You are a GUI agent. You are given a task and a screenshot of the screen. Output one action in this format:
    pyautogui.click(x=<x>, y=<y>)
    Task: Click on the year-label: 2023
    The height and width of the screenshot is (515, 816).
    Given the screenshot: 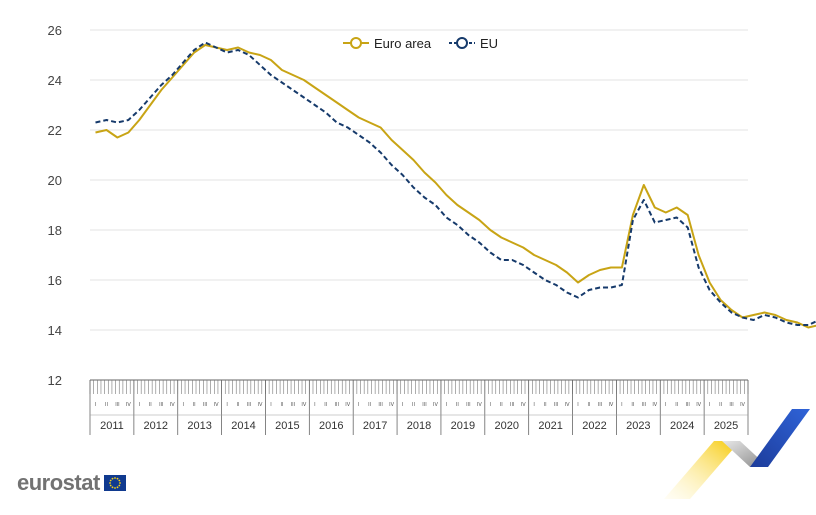 What is the action you would take?
    pyautogui.click(x=638, y=426)
    